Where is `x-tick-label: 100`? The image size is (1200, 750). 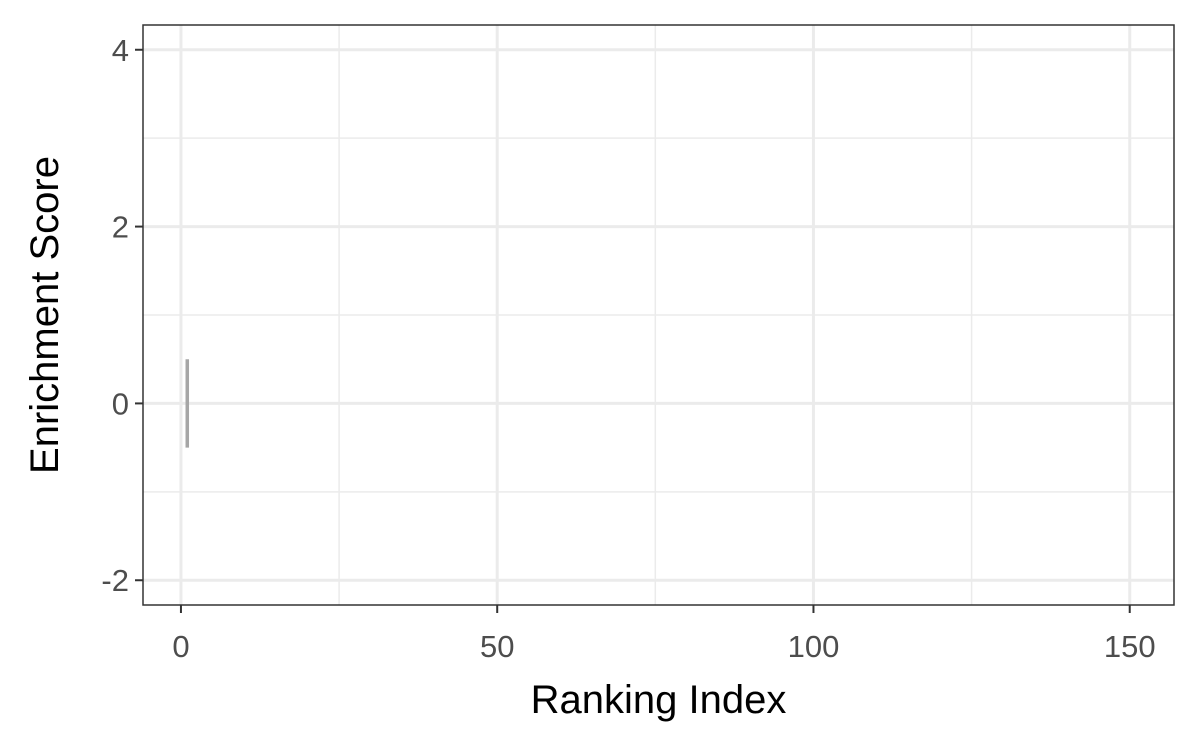
x-tick-label: 100 is located at coordinates (814, 646).